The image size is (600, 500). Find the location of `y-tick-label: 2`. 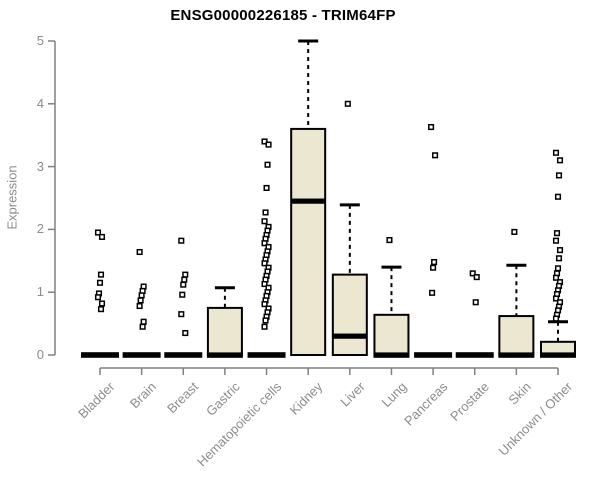

y-tick-label: 2 is located at coordinates (40, 229).